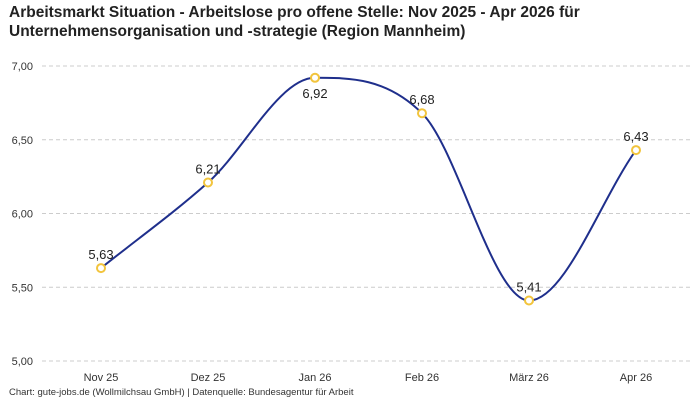 The width and height of the screenshot is (700, 400). What do you see at coordinates (101, 378) in the screenshot?
I see `x-tick-label: Nov 25` at bounding box center [101, 378].